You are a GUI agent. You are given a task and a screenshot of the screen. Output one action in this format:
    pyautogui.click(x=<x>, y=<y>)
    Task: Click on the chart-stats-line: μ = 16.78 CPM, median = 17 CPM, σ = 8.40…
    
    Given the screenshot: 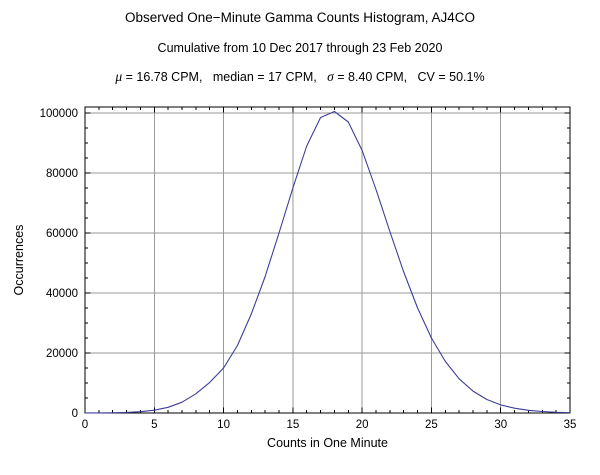 What is the action you would take?
    pyautogui.click(x=300, y=77)
    